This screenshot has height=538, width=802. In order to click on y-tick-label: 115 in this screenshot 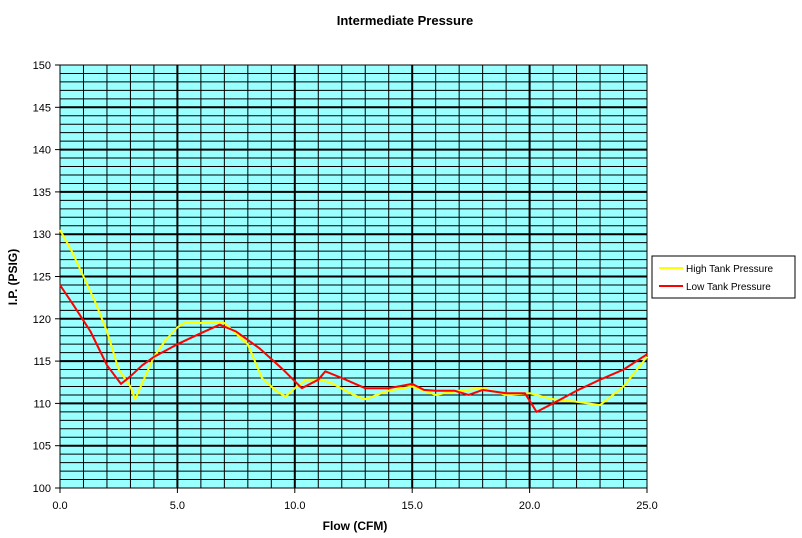, I will do `click(42, 362)`.